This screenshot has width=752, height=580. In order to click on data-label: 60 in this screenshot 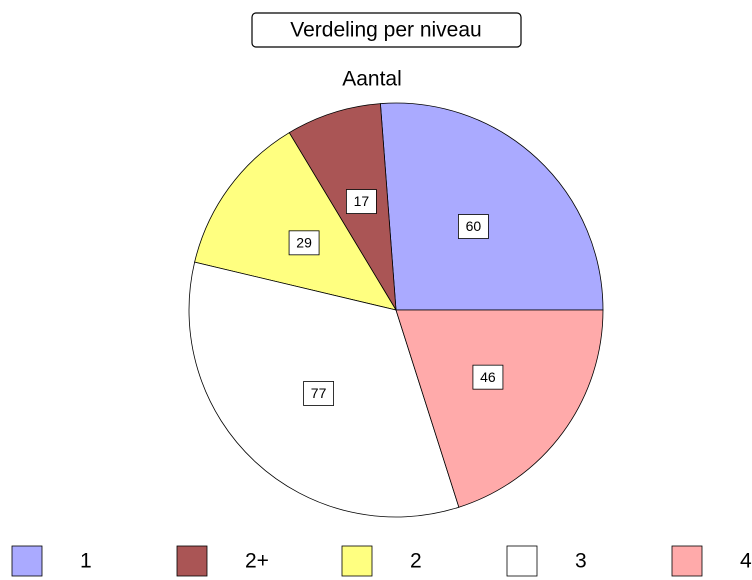, I will do `click(474, 226)`.